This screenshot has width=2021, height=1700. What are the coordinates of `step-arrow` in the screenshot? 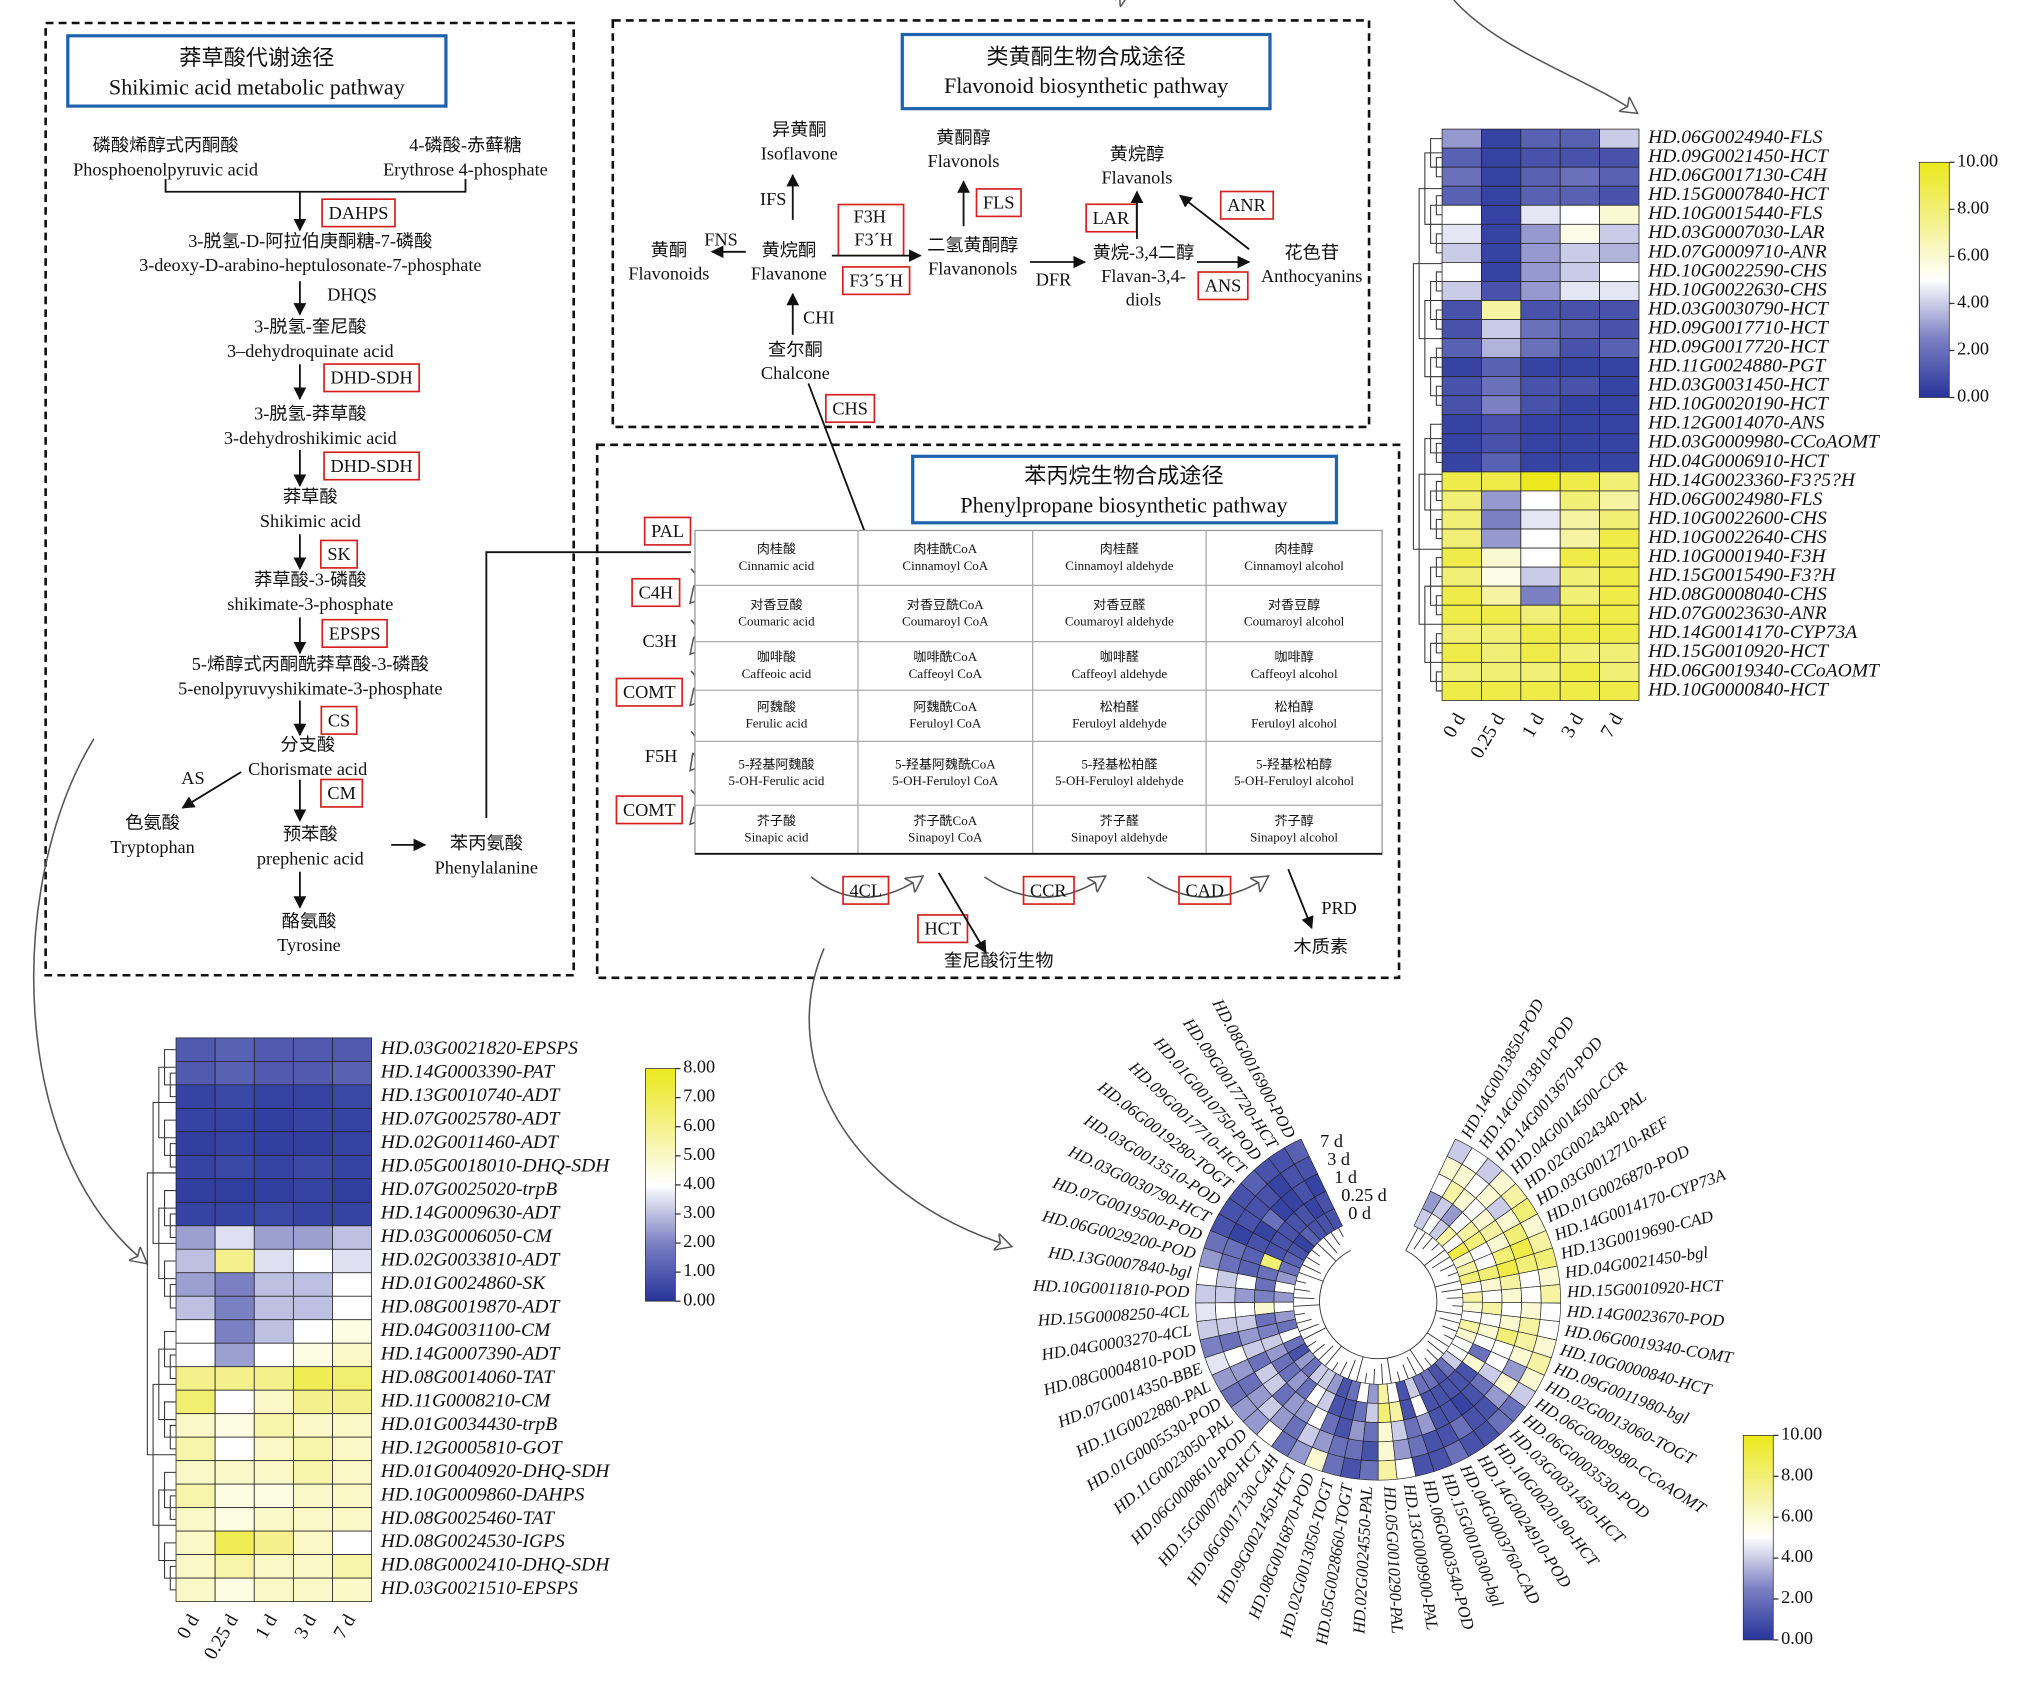 It's located at (1206, 888).